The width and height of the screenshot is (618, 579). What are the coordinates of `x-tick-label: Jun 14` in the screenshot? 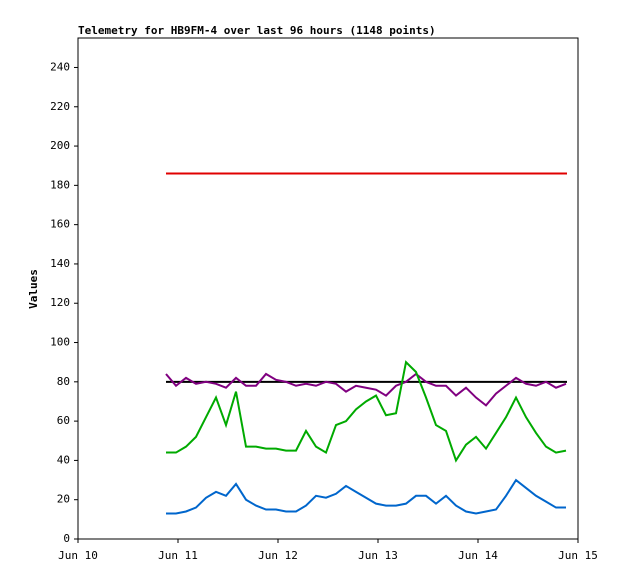 It's located at (478, 555).